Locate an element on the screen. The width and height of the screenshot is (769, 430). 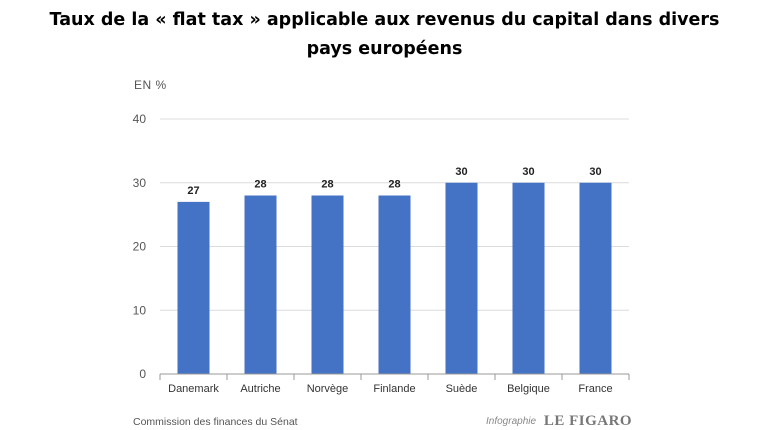
credit-label: Infographie is located at coordinates (511, 421).